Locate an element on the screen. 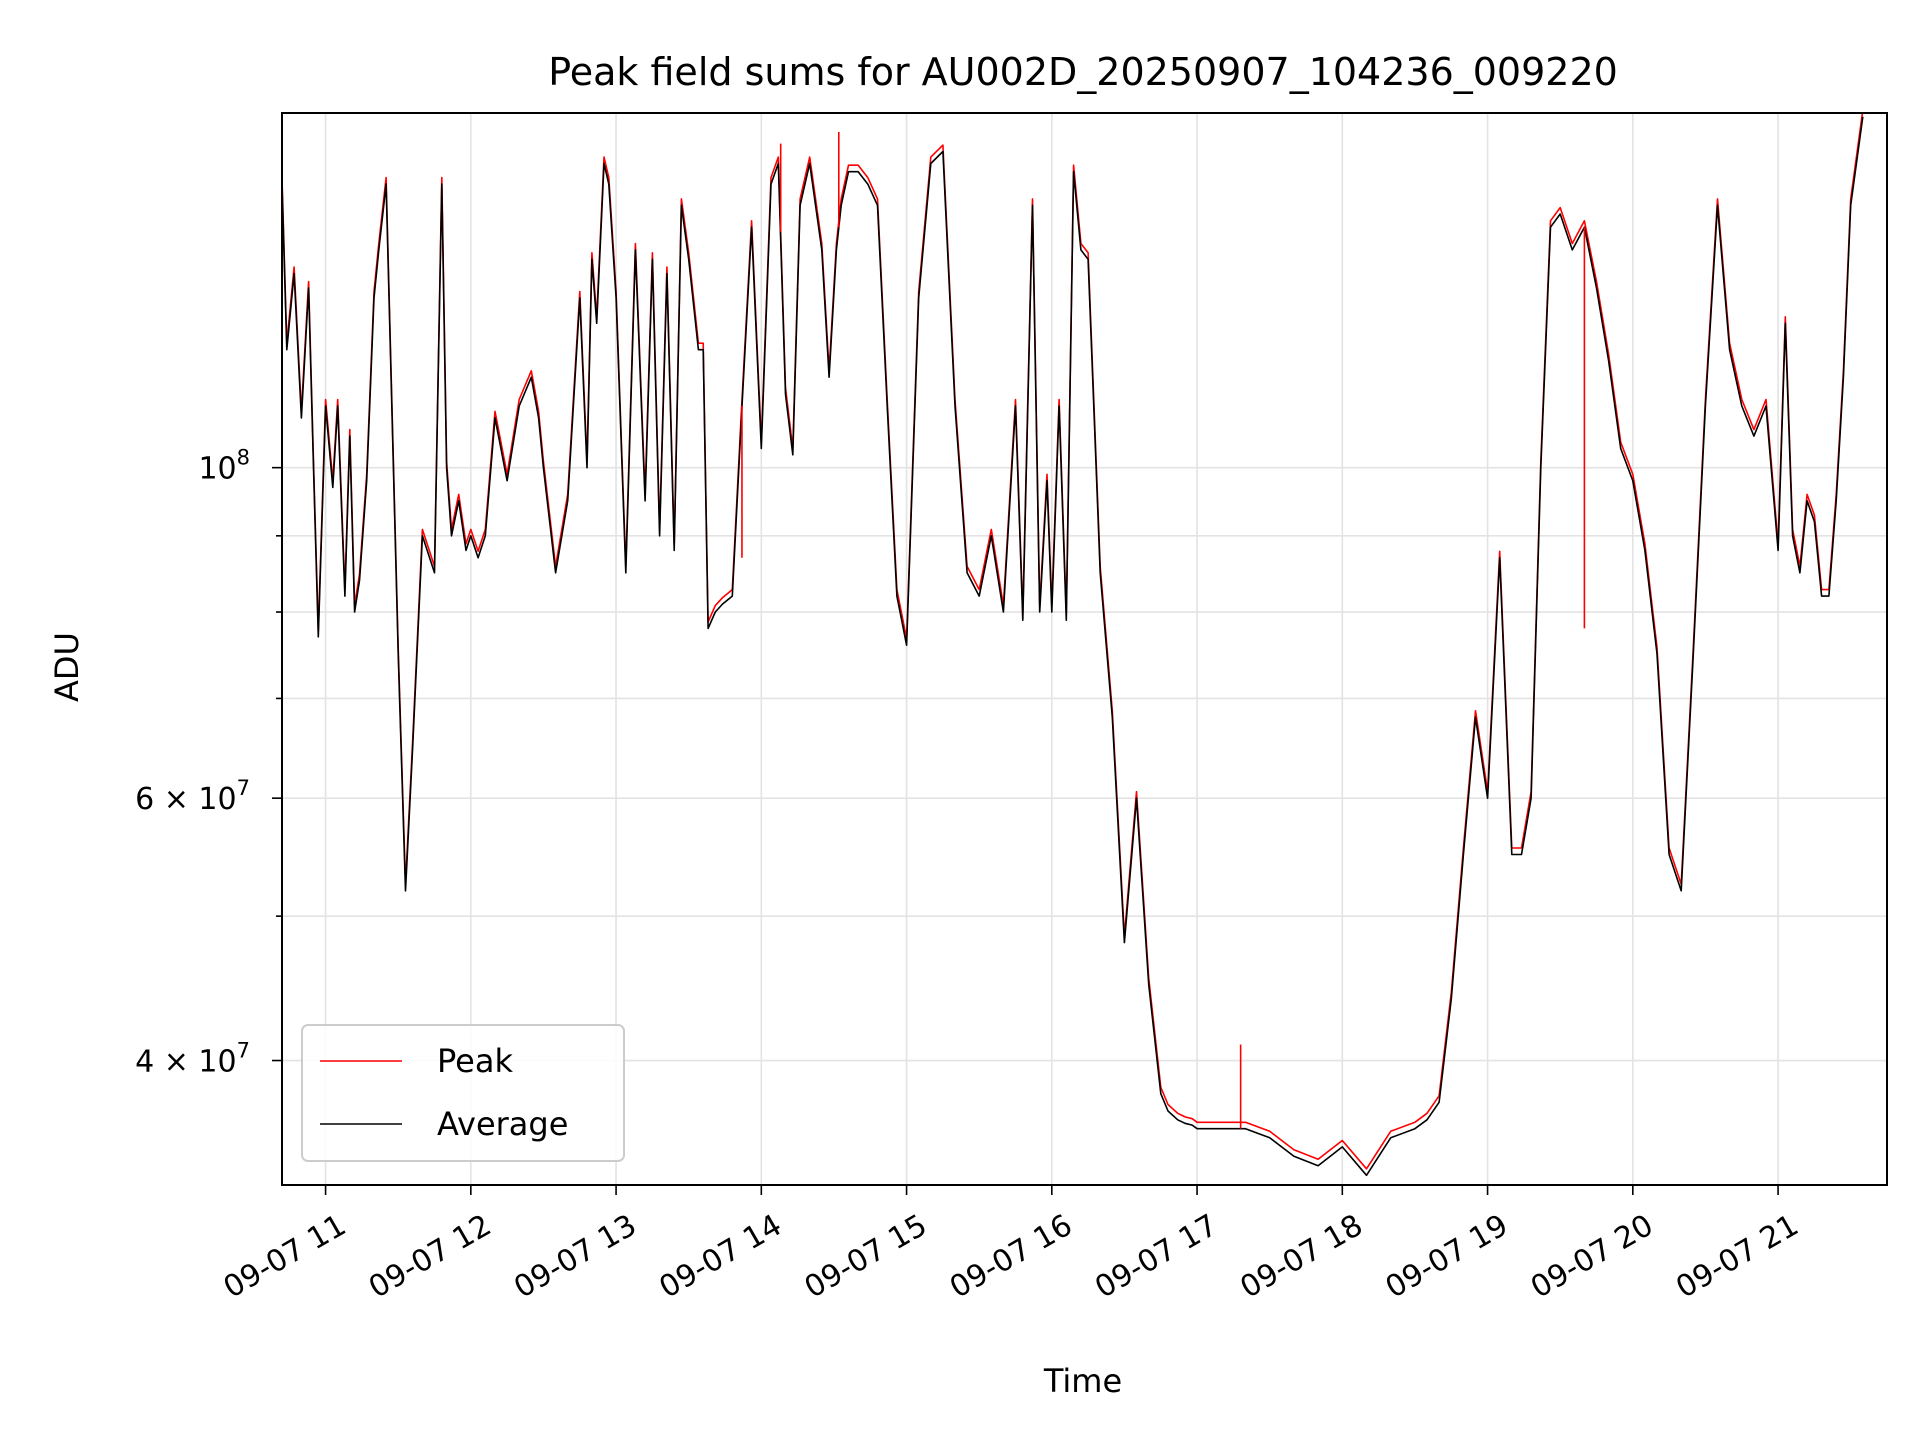 The height and width of the screenshot is (1440, 1920). x-tick-label: 09-07 16 is located at coordinates (1011, 1257).